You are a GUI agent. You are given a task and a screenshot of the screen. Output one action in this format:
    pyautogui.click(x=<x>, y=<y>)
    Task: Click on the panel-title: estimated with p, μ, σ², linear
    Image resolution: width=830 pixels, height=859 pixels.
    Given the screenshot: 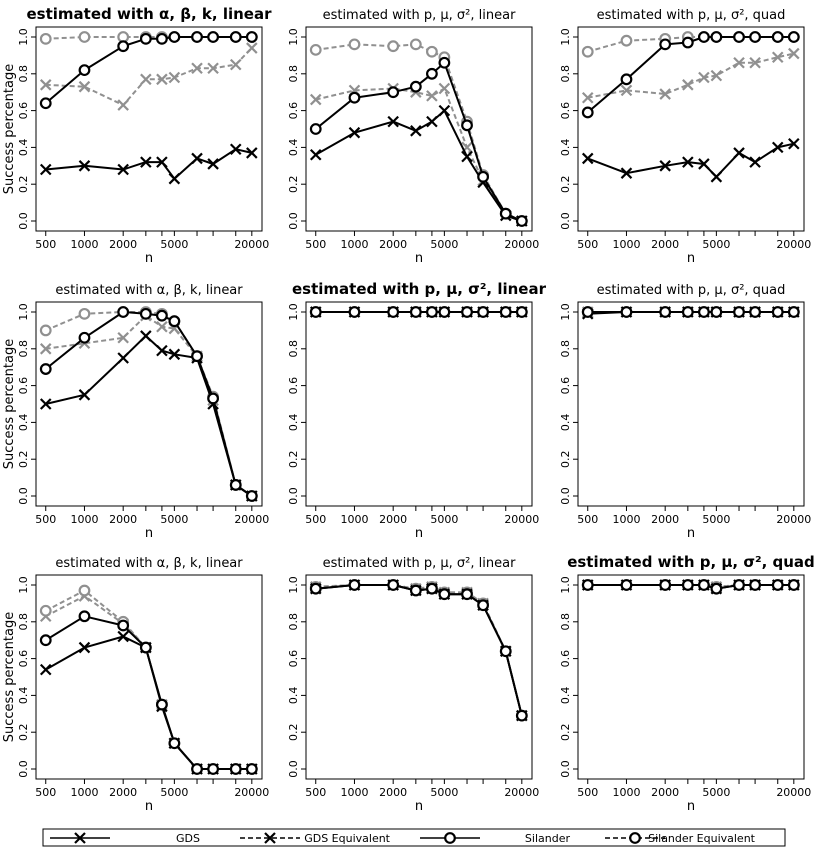 What is the action you would take?
    pyautogui.click(x=419, y=15)
    